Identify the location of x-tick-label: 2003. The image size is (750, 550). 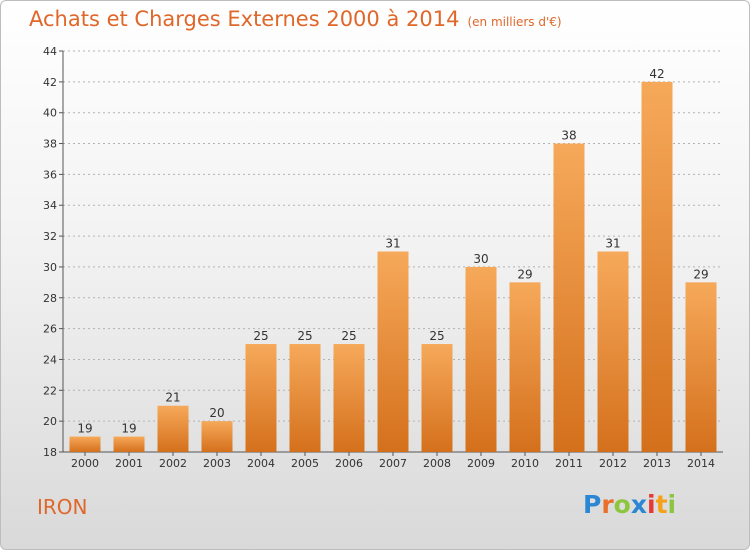
(217, 463).